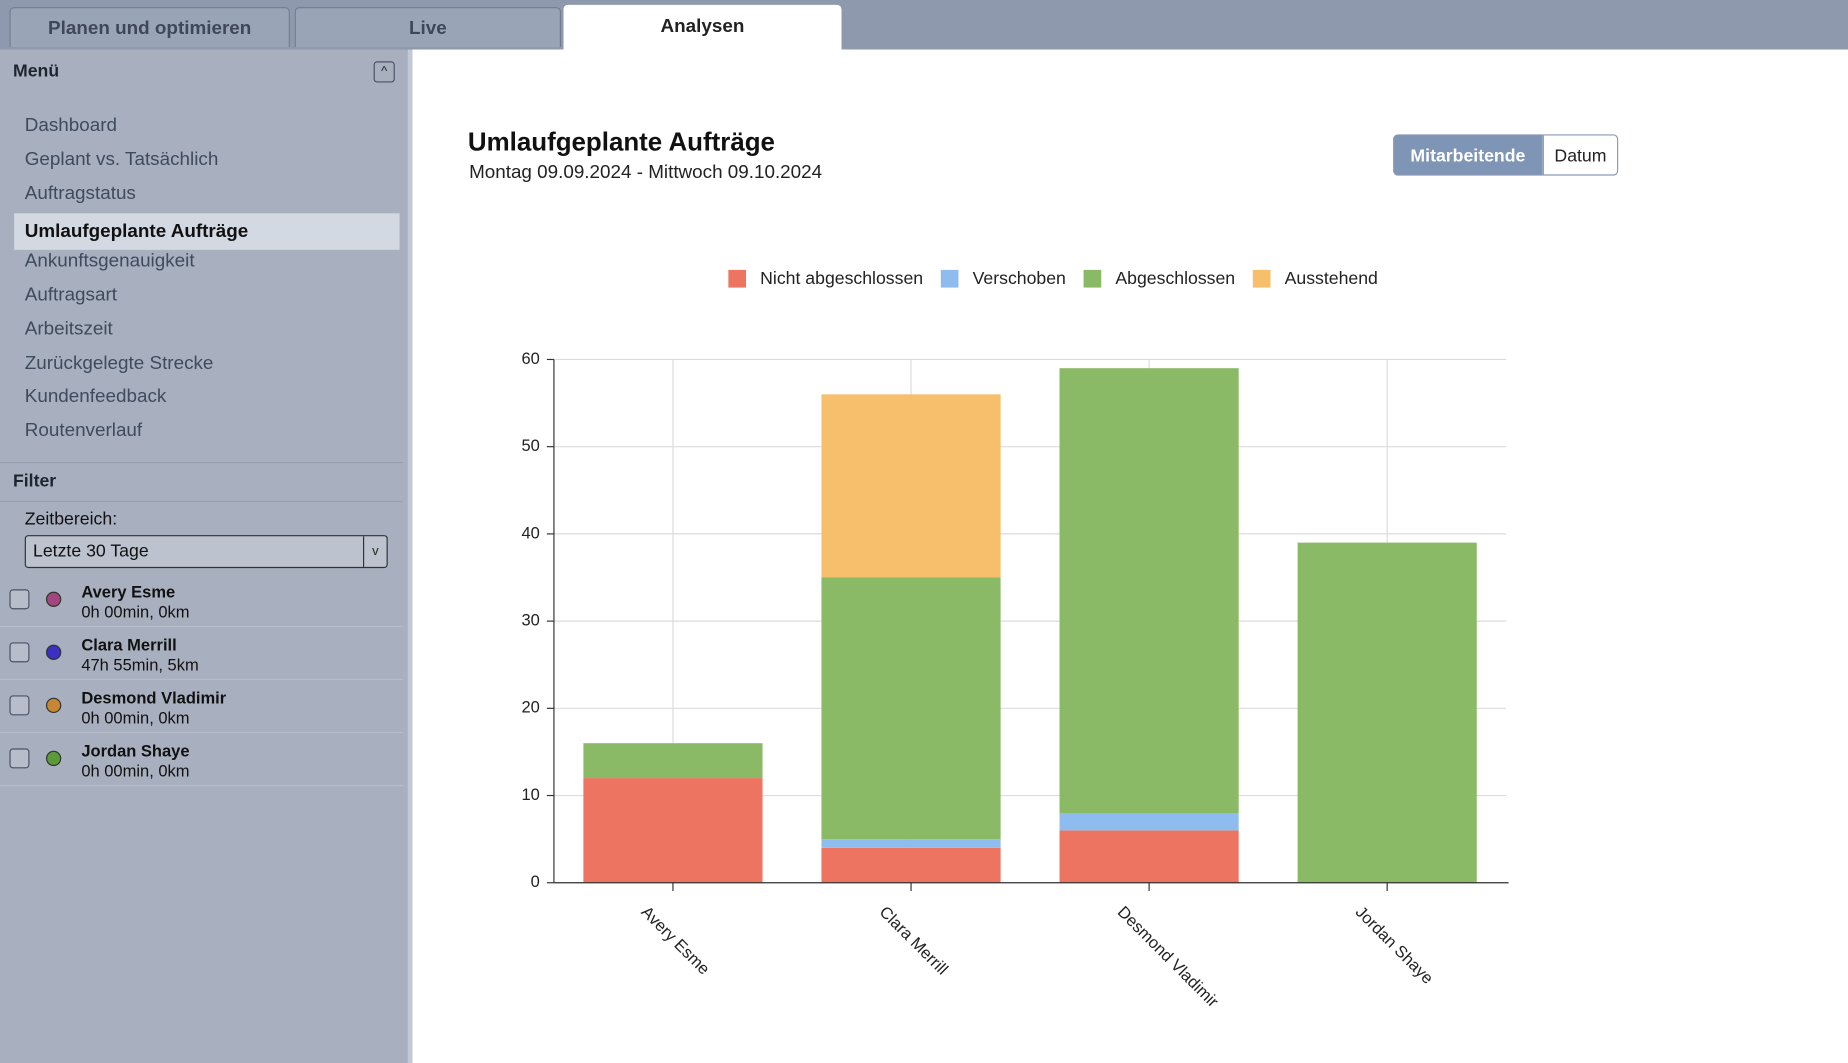 The height and width of the screenshot is (1063, 1848). I want to click on menu-item: Arbeitszeit, so click(68, 329).